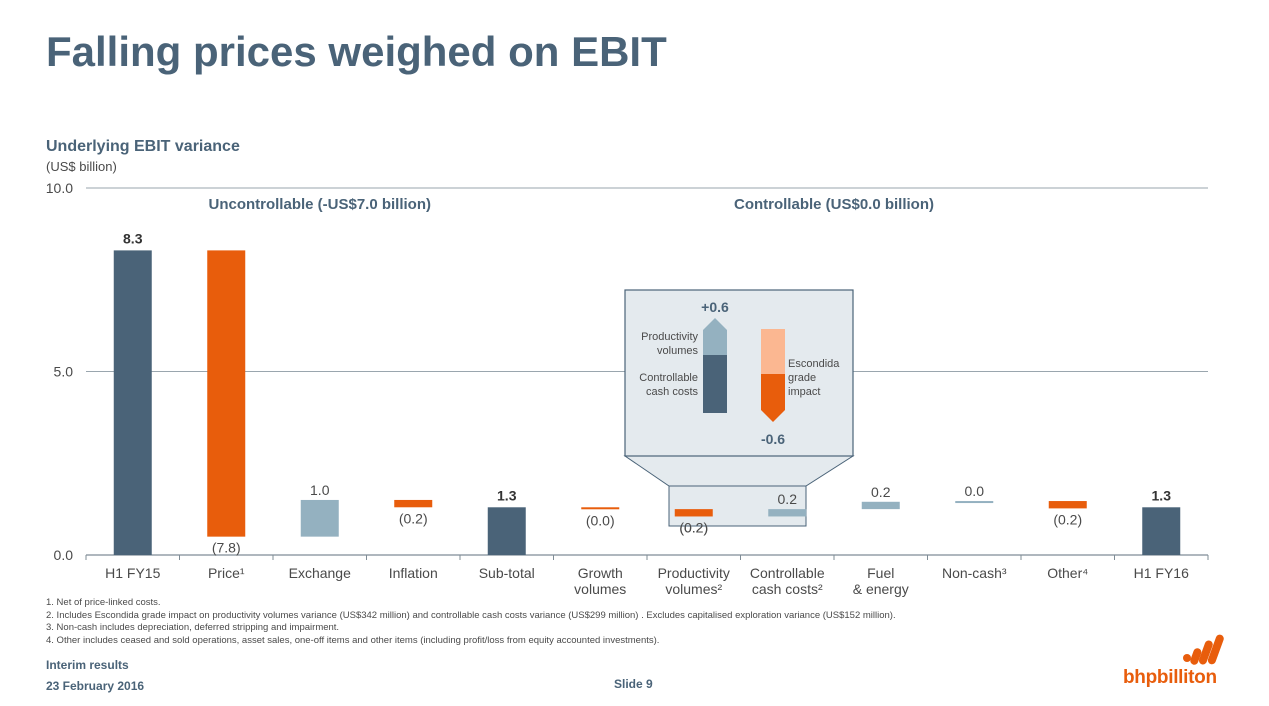 The width and height of the screenshot is (1269, 706). What do you see at coordinates (226, 573) in the screenshot?
I see `x-tick-label: Price¹` at bounding box center [226, 573].